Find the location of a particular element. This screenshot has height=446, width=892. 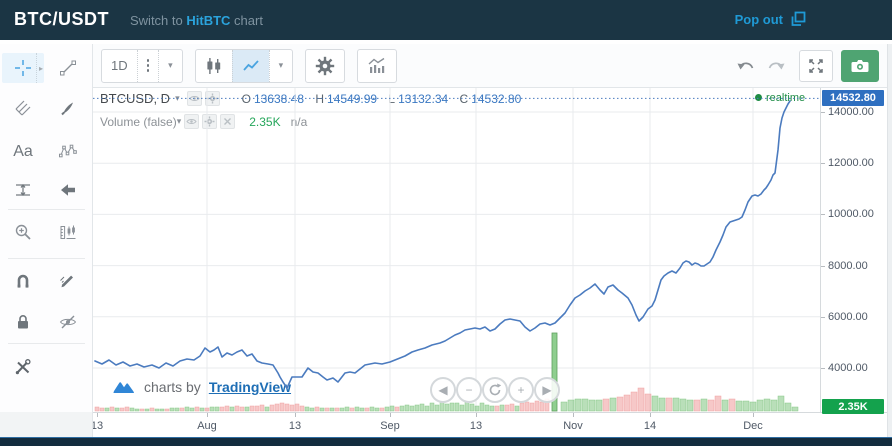

snapshot-button is located at coordinates (860, 65).